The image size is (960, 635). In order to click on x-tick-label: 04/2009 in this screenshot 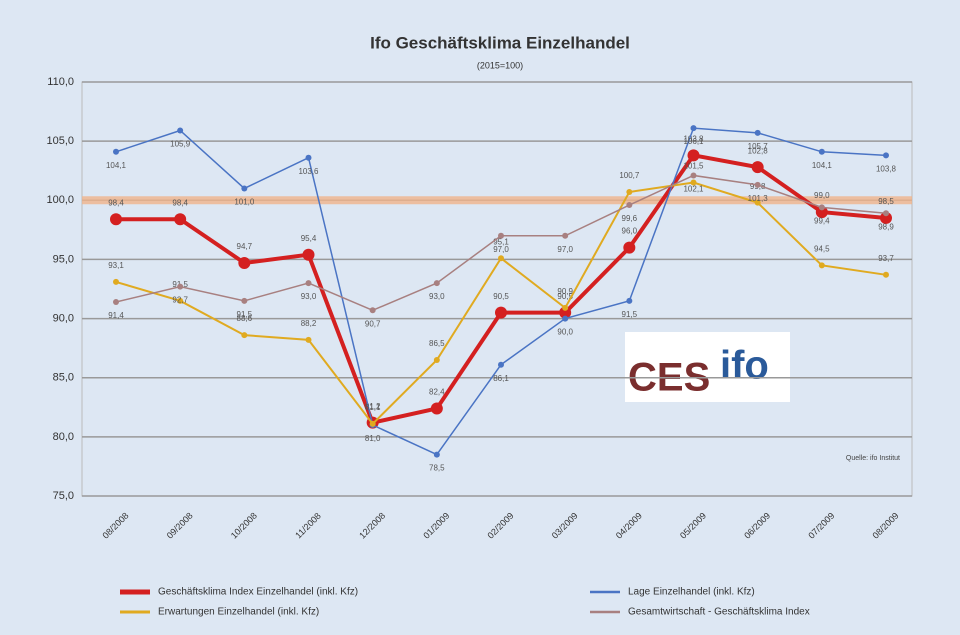, I will do `click(629, 526)`.